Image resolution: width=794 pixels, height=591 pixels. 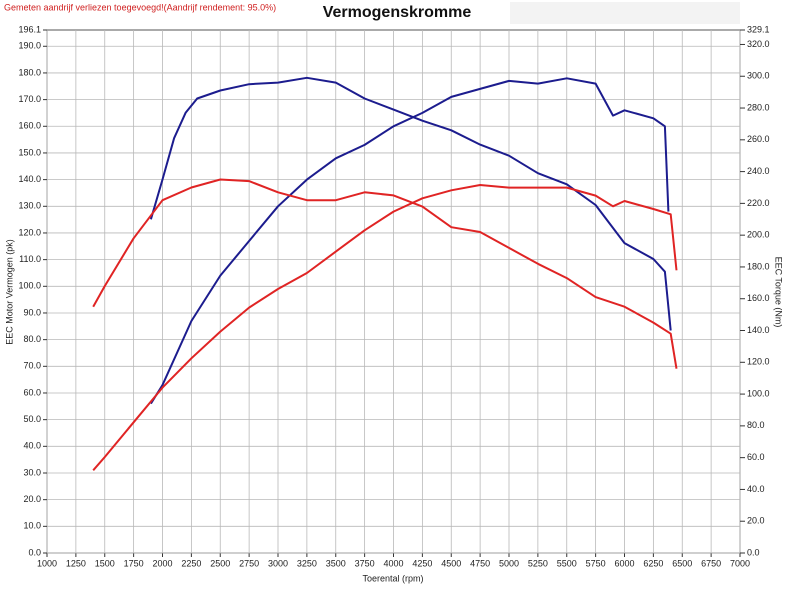 What do you see at coordinates (451, 563) in the screenshot?
I see `x-tick-label: 4500` at bounding box center [451, 563].